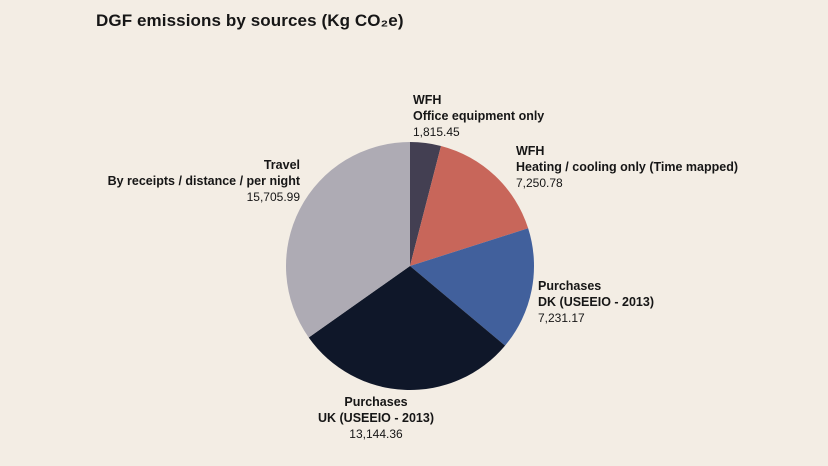 This screenshot has width=828, height=466. I want to click on slice-label-value: 1,815.45, so click(436, 132).